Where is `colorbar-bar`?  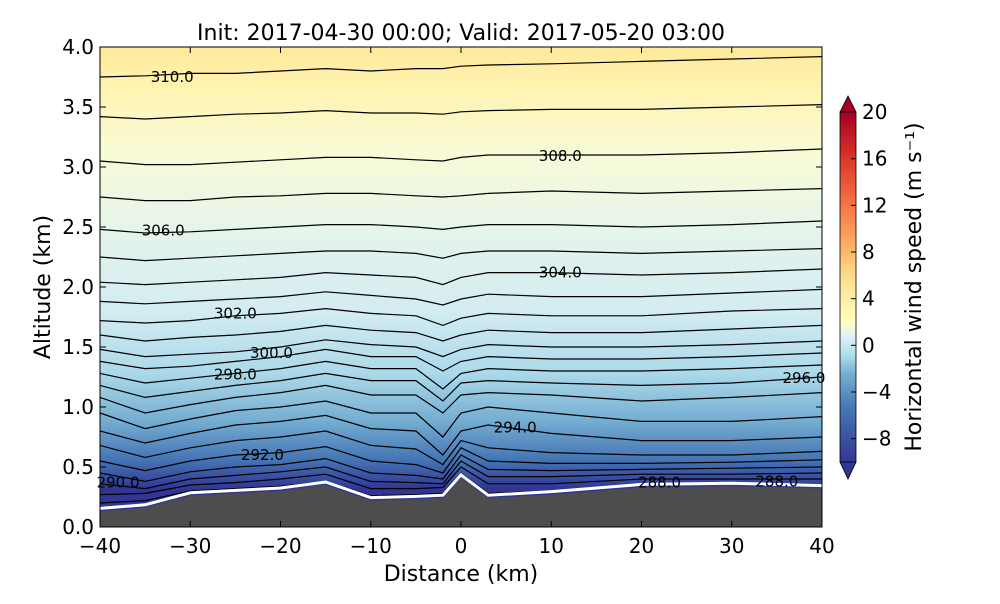
colorbar-bar is located at coordinates (848, 287).